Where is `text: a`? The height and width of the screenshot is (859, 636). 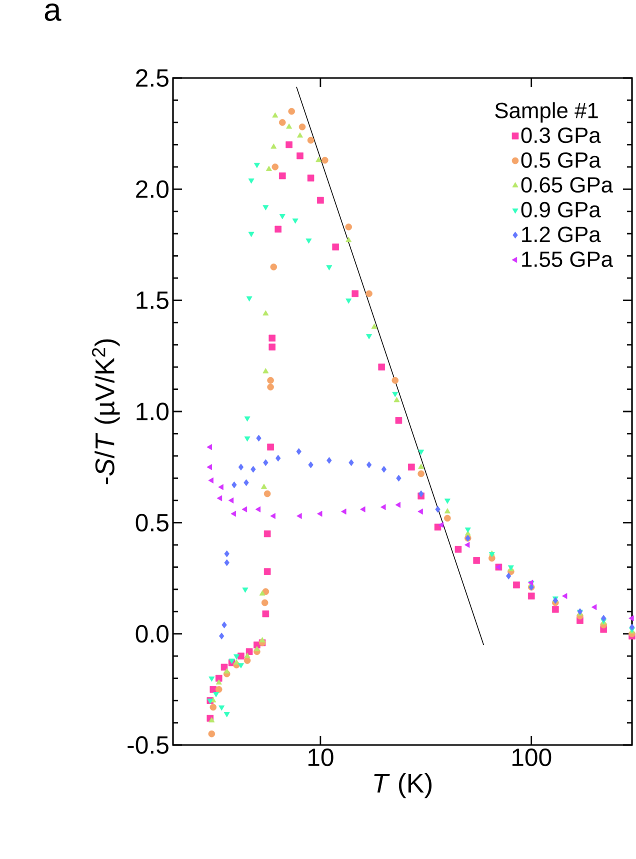
text: a is located at coordinates (53, 12).